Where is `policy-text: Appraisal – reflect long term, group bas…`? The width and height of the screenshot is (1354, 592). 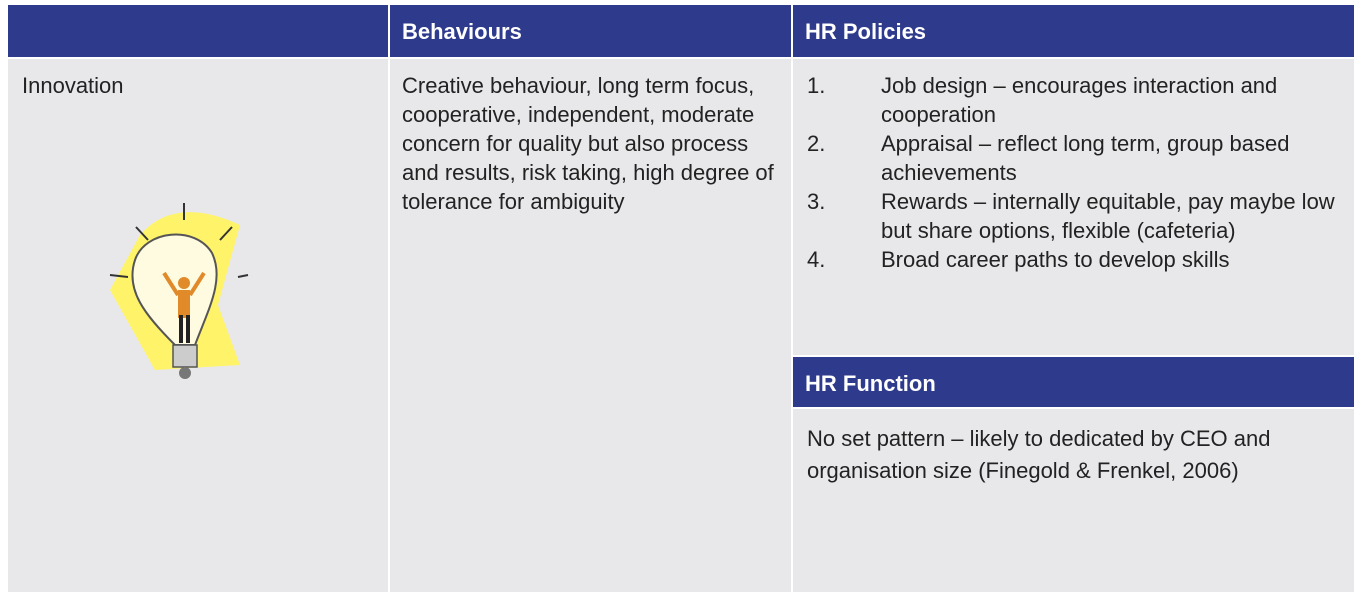 policy-text: Appraisal – reflect long term, group bas… is located at coordinates (1085, 158).